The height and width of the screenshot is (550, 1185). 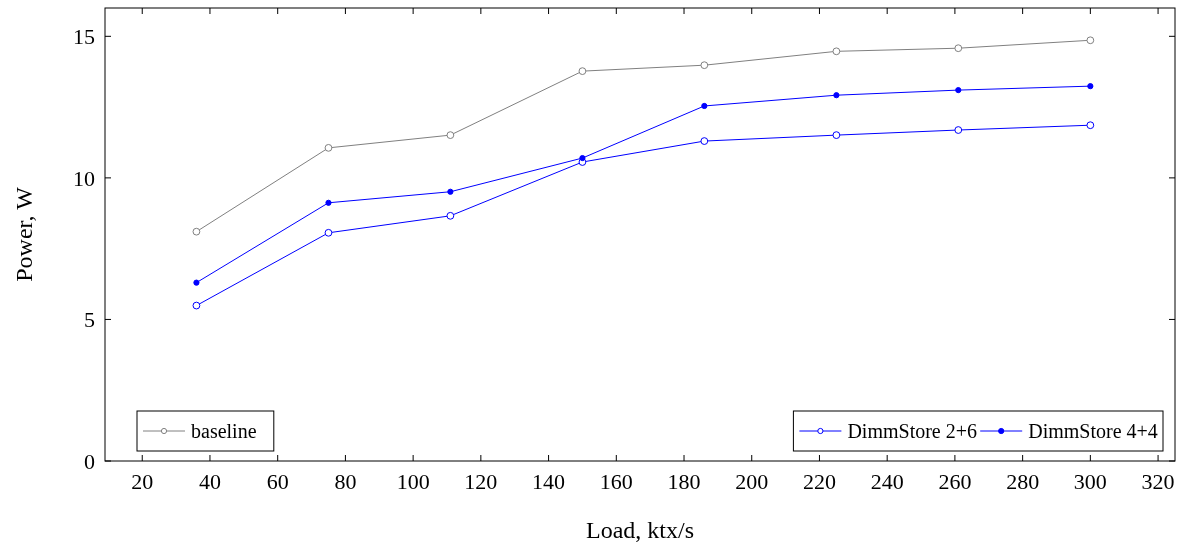 I want to click on x-tick-label: 200, so click(x=752, y=481).